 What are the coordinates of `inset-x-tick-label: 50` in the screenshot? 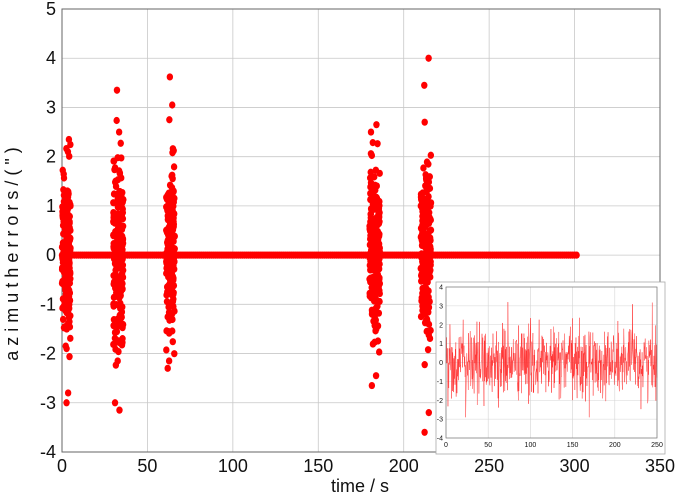 It's located at (488, 445).